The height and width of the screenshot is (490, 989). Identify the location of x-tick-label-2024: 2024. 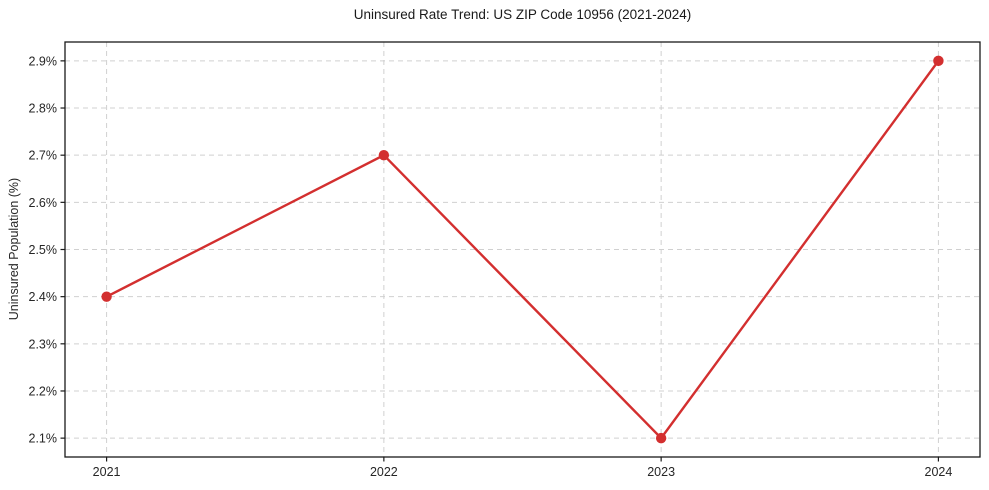
(939, 472).